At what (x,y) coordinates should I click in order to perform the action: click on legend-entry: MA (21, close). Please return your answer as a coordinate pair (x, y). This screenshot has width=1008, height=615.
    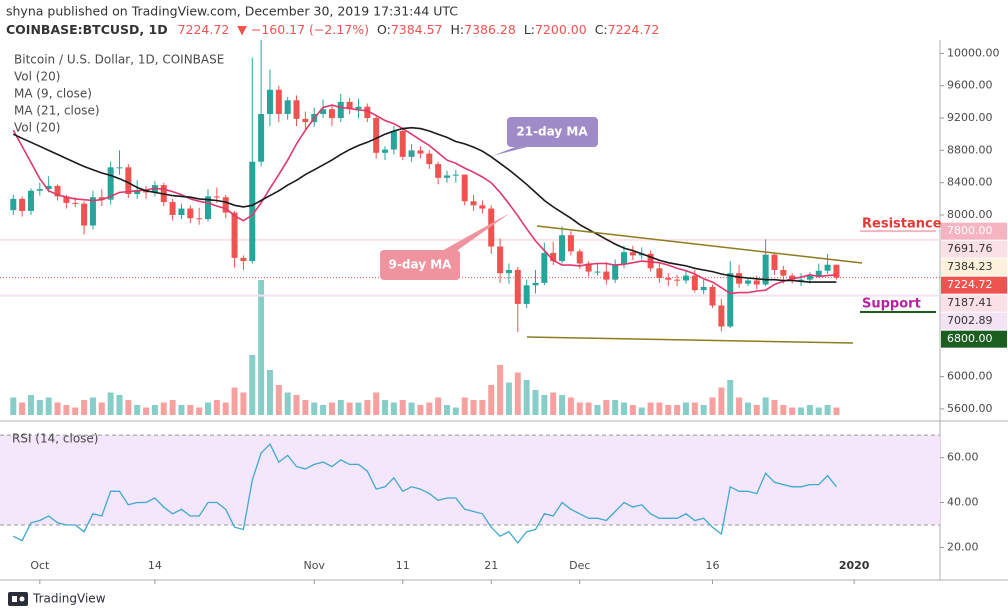
    Looking at the image, I should click on (57, 111).